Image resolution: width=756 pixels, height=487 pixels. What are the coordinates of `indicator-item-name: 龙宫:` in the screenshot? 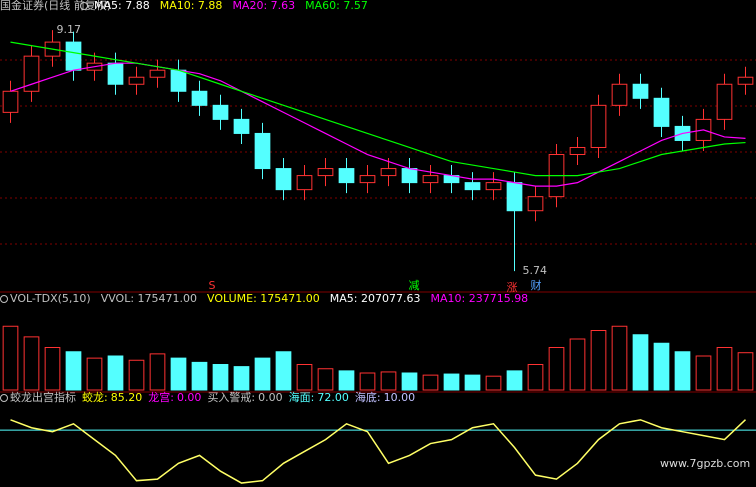 It's located at (161, 397).